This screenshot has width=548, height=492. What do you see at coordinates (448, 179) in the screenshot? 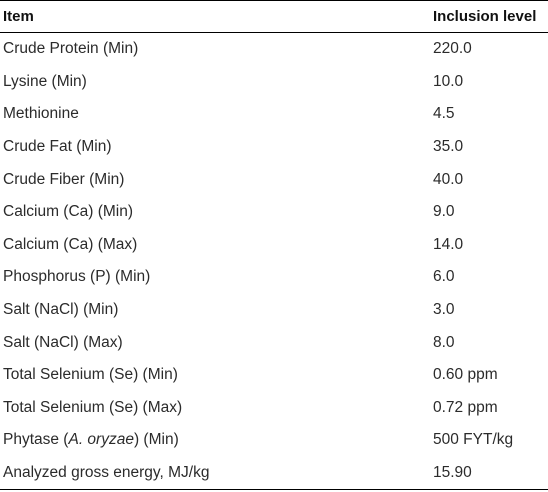
I see `cell-level: 40.0` at bounding box center [448, 179].